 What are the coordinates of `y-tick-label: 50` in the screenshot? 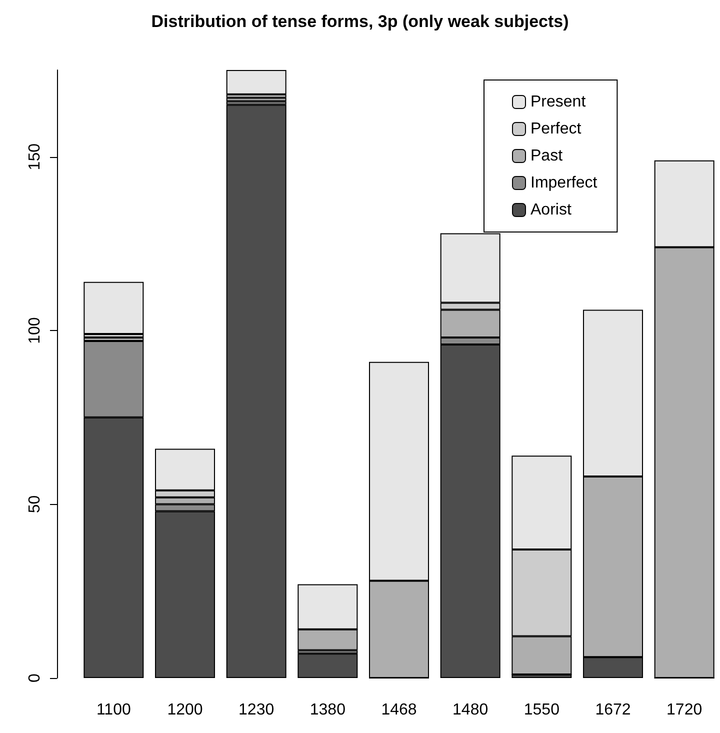 It's located at (35, 504).